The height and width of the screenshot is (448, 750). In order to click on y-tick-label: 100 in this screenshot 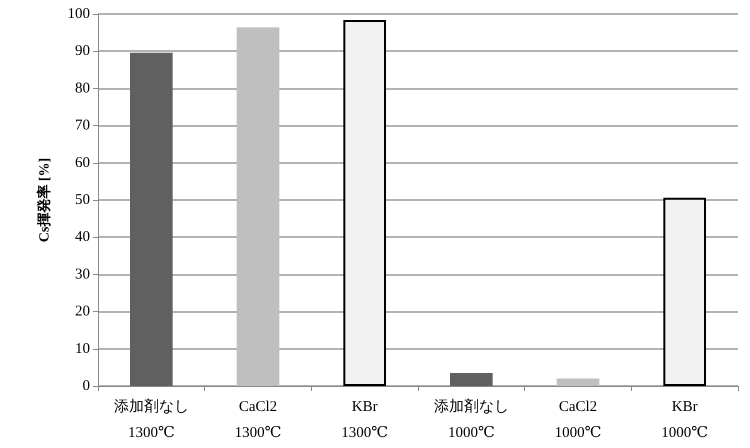, I will do `click(79, 14)`.